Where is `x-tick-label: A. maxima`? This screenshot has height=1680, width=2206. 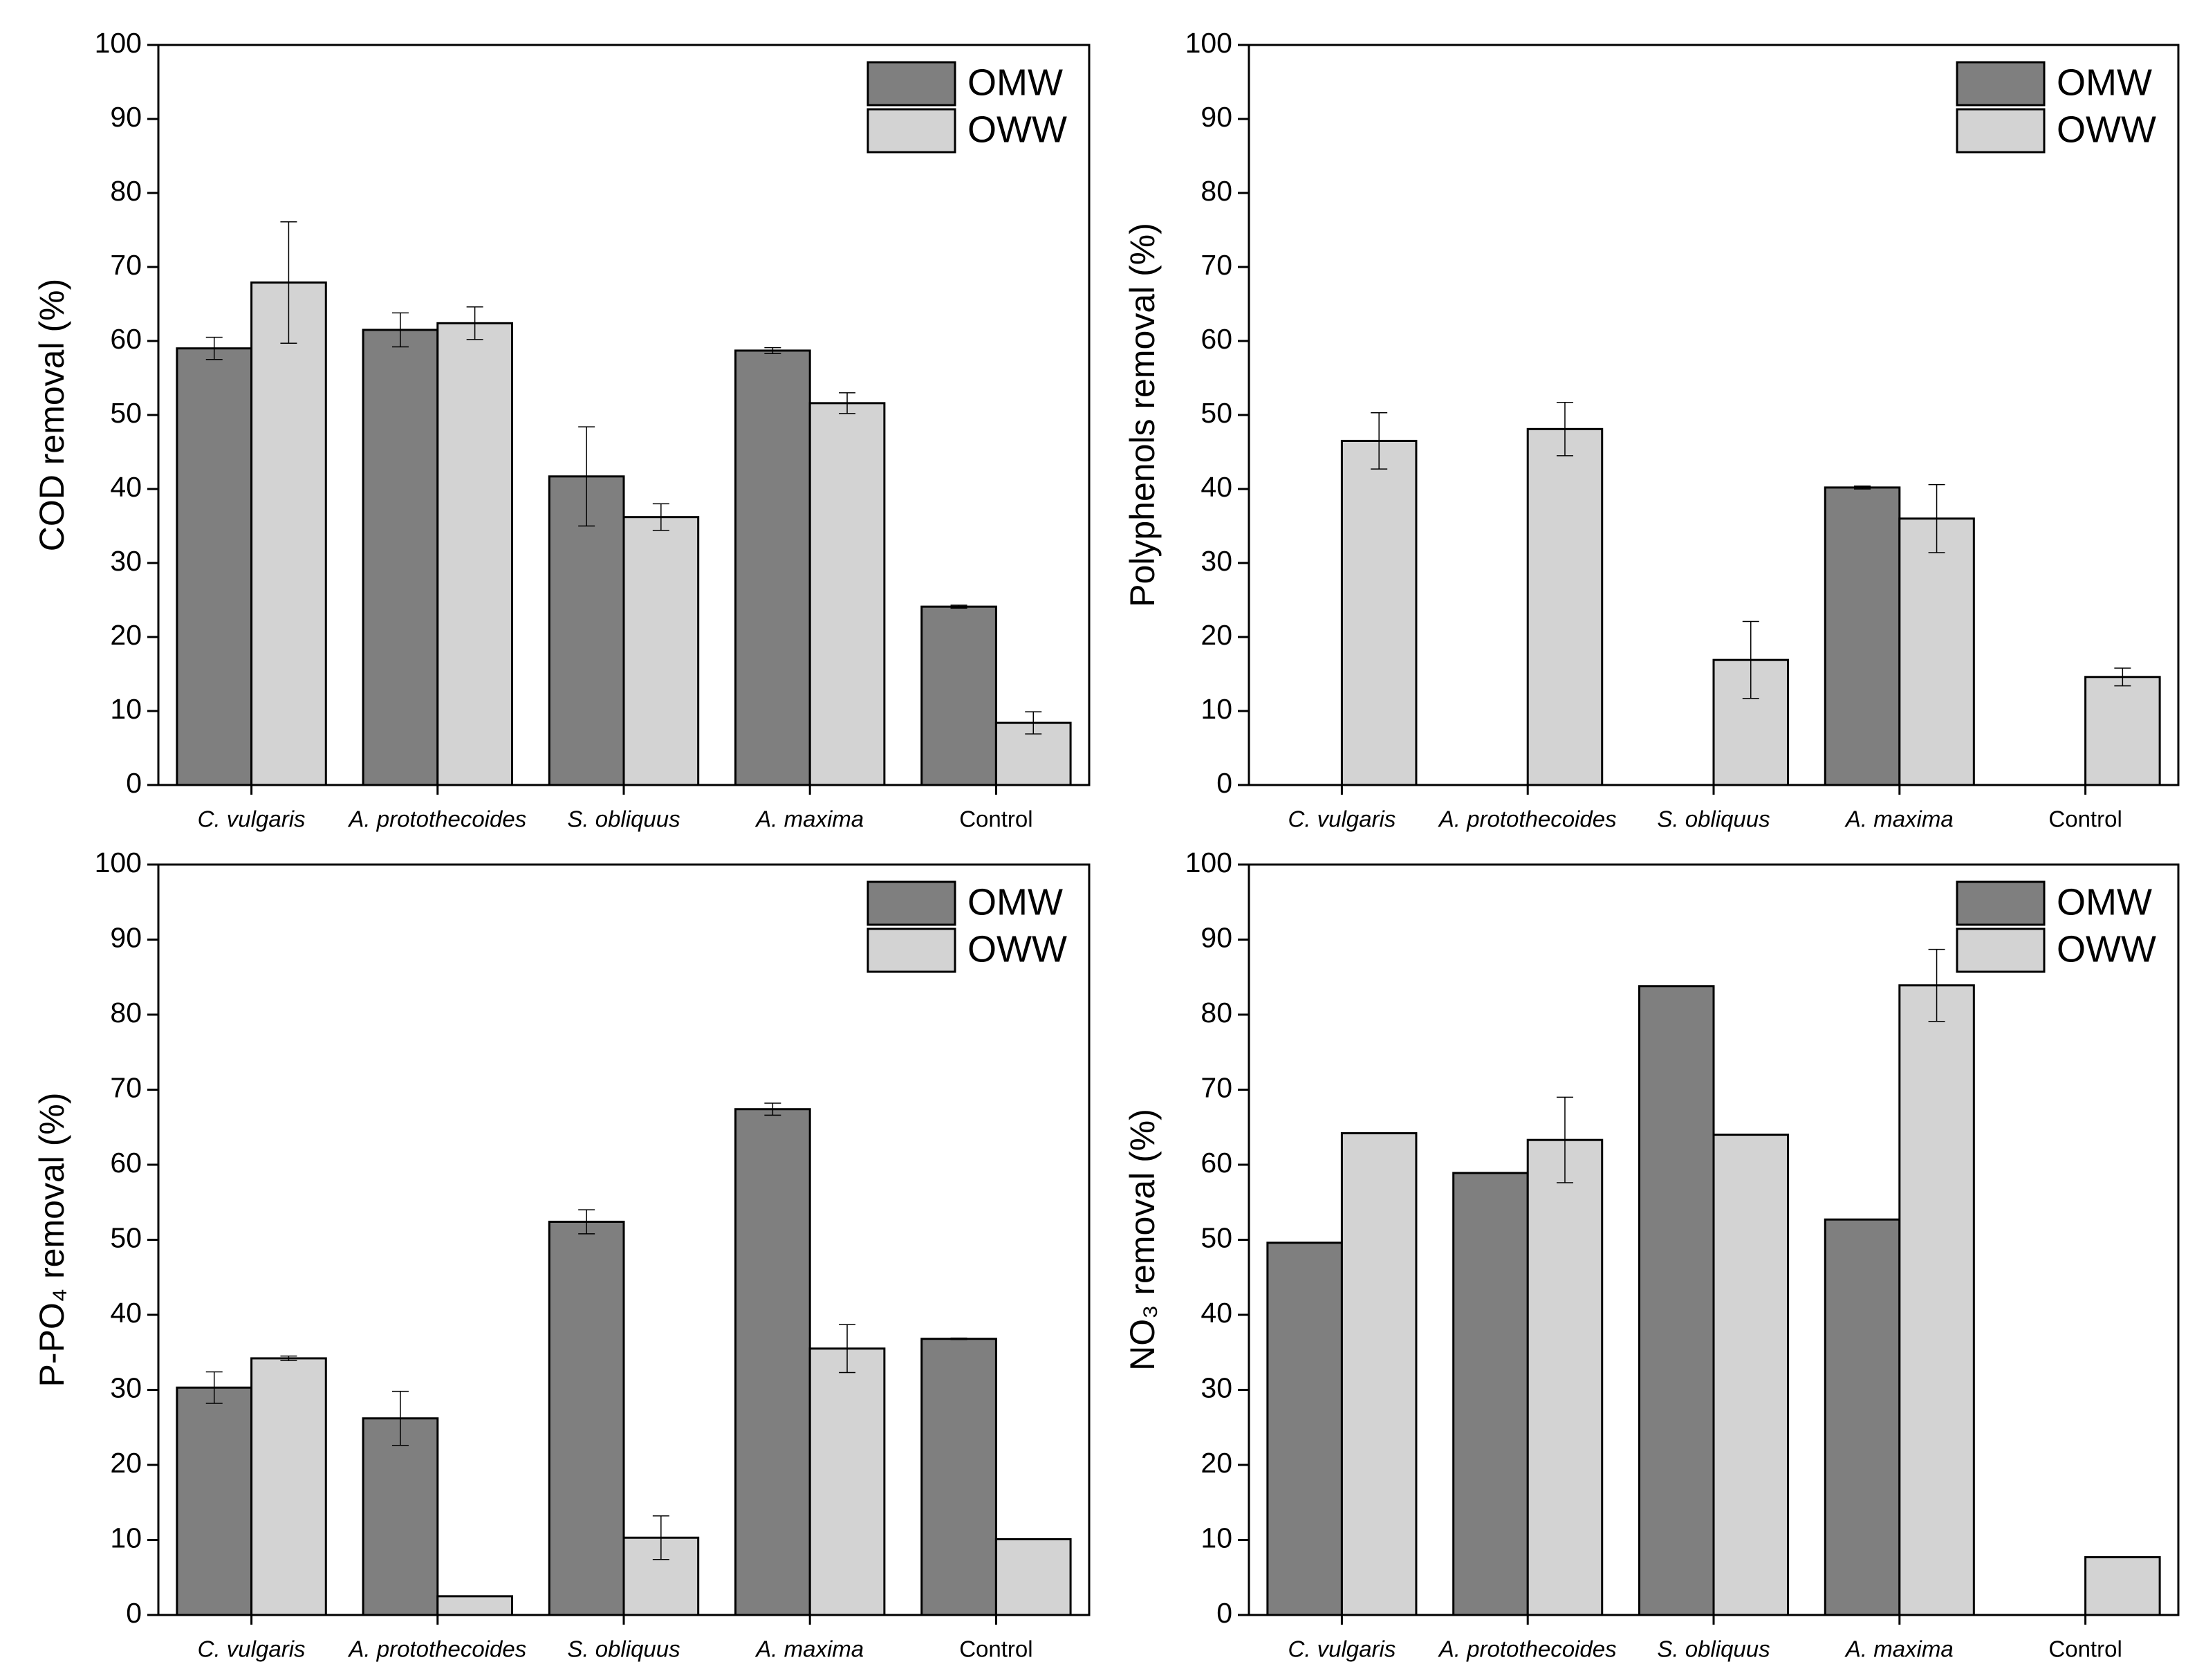 x-tick-label: A. maxima is located at coordinates (809, 819).